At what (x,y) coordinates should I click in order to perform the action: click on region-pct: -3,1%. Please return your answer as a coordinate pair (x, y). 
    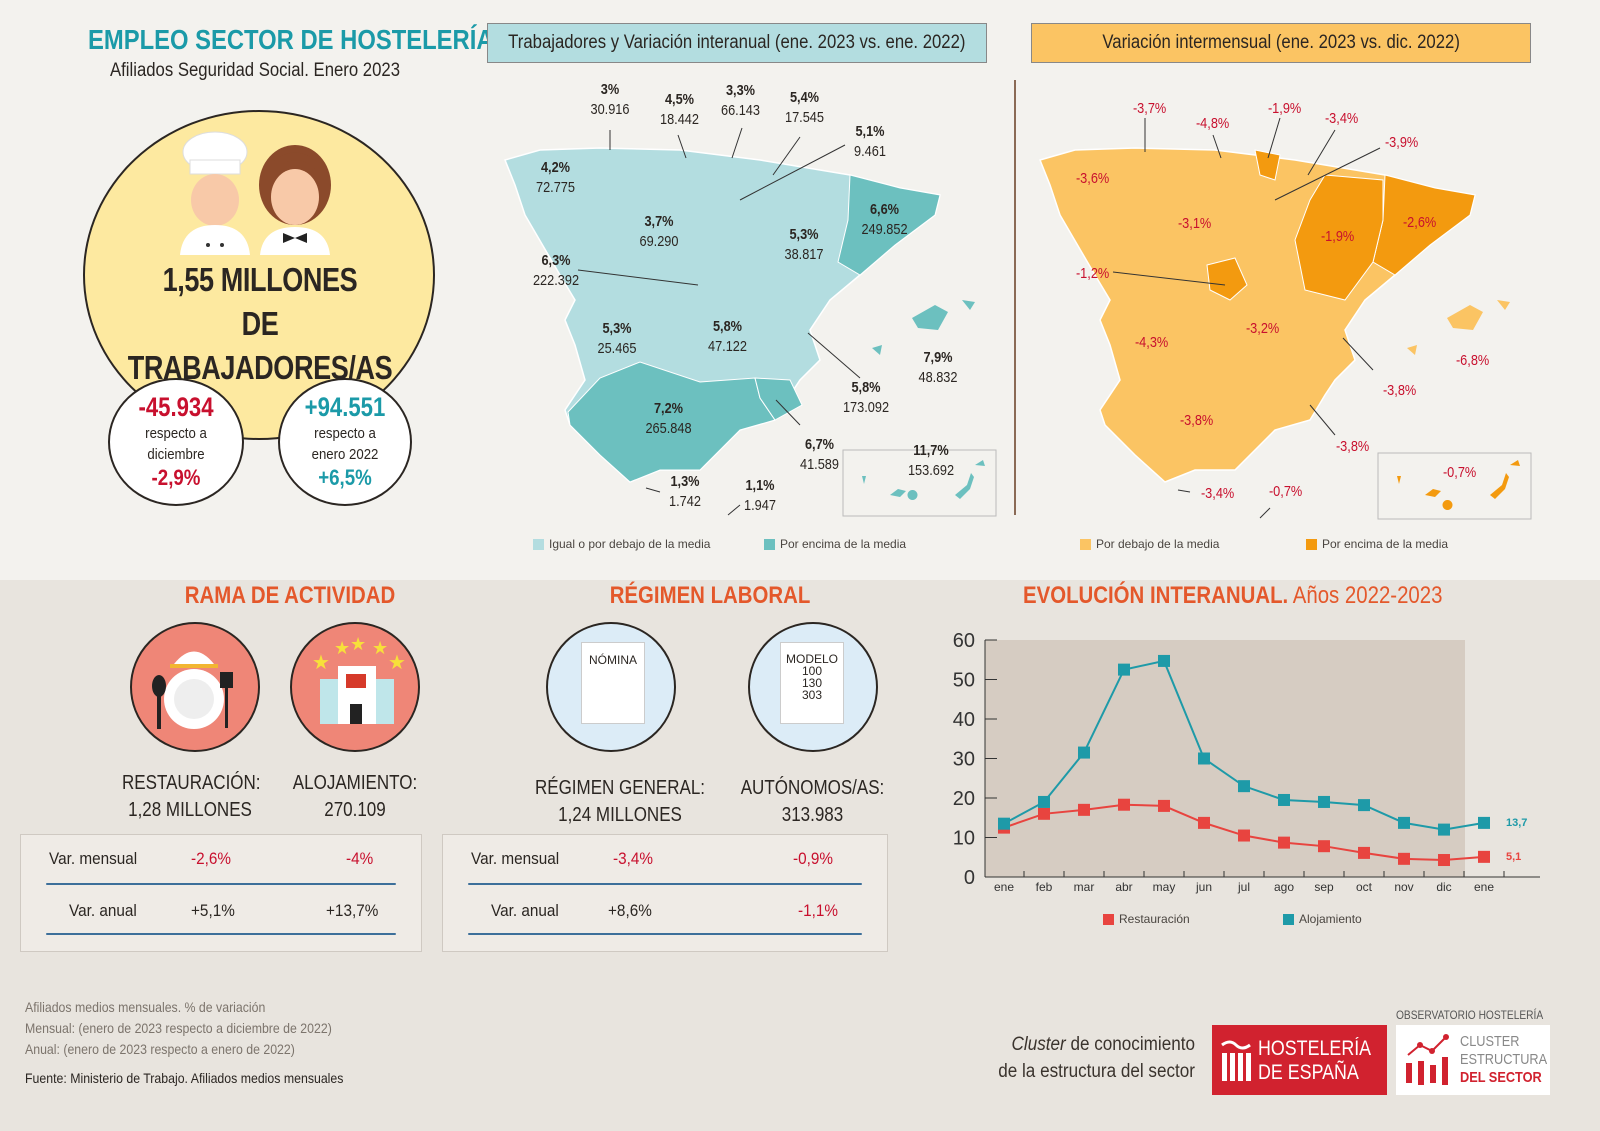
    Looking at the image, I should click on (1194, 223).